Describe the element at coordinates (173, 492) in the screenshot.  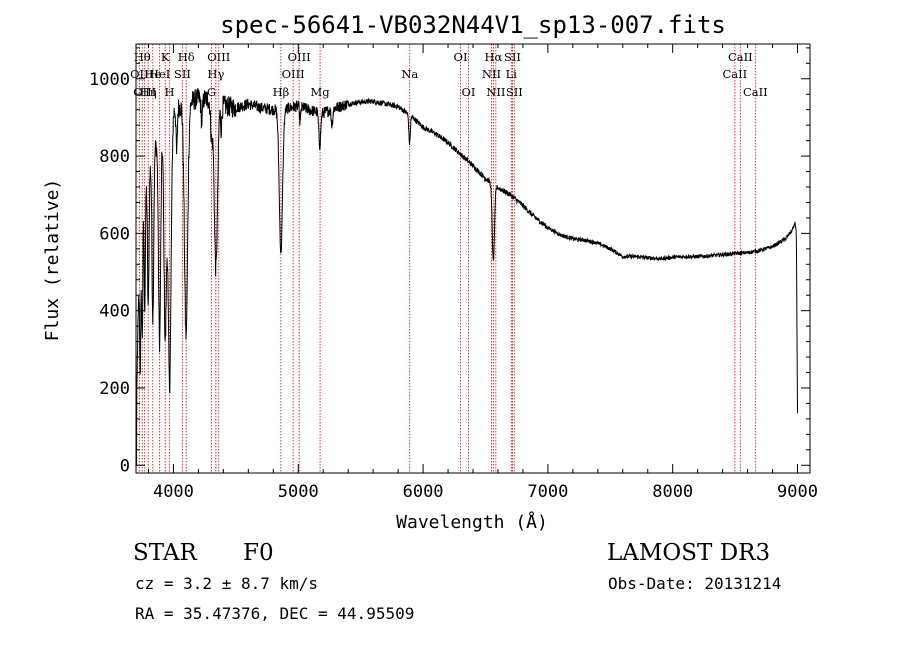
I see `x-tick-label: 4000` at that location.